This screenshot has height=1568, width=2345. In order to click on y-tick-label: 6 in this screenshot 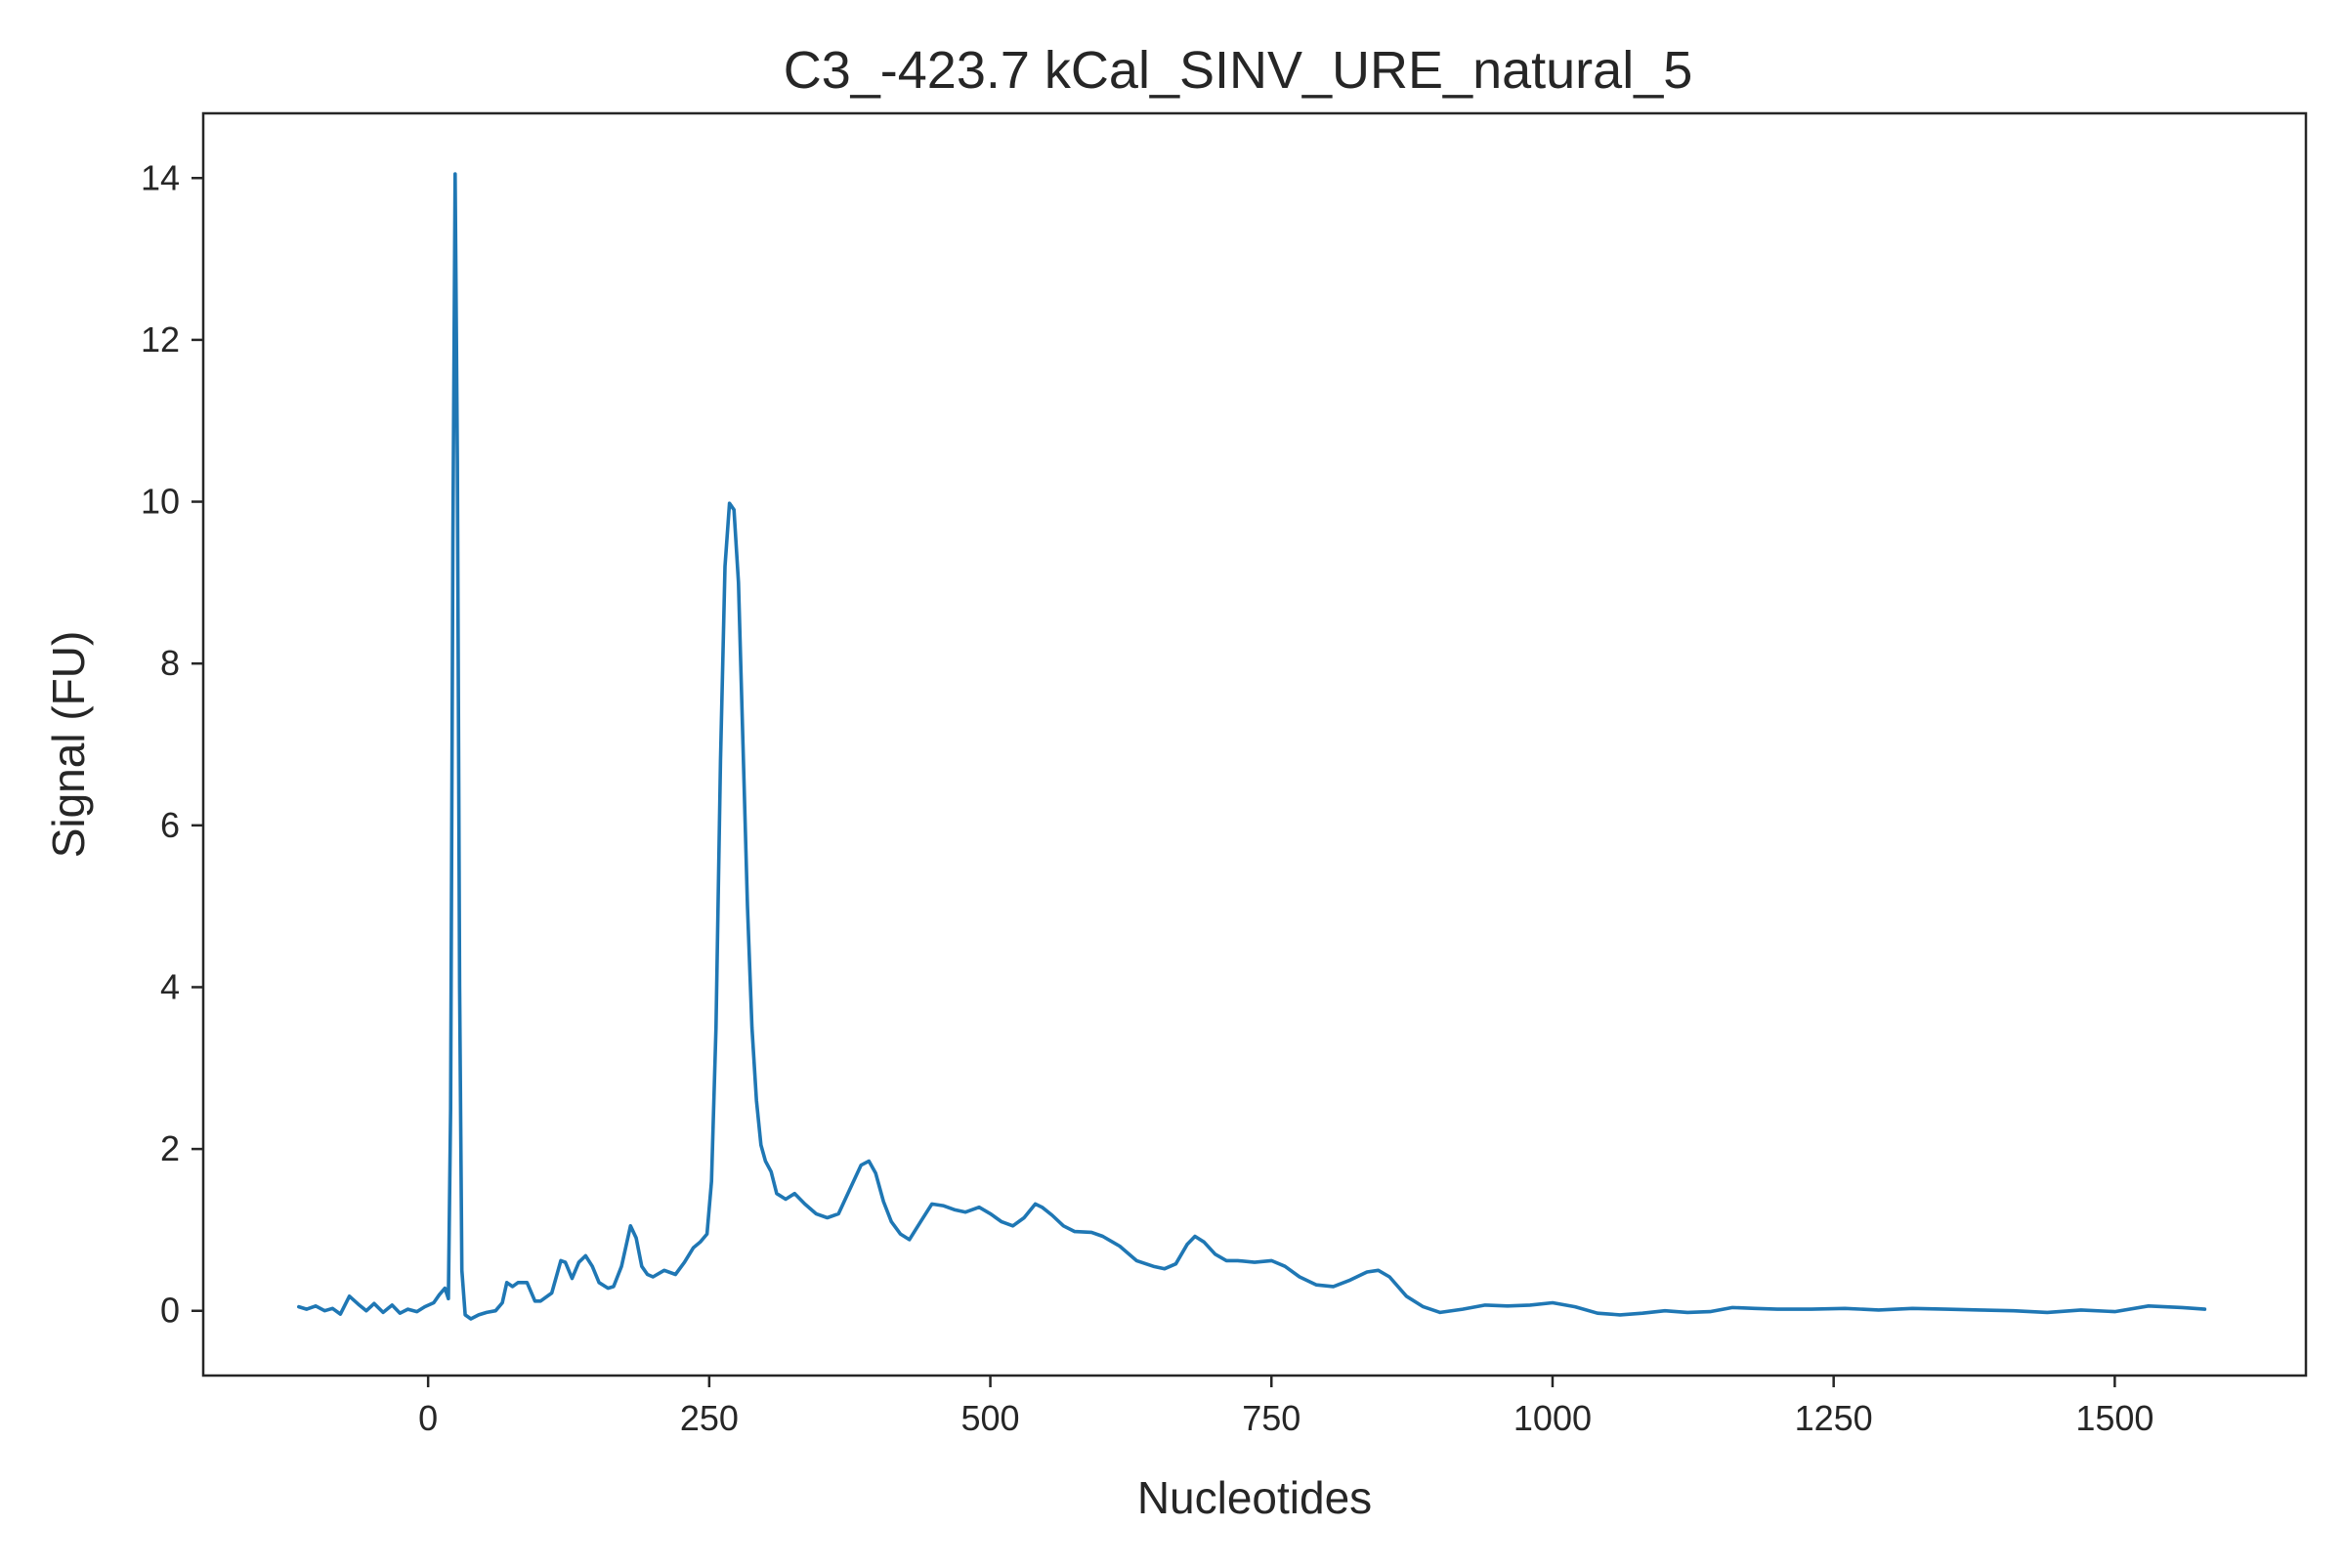, I will do `click(170, 825)`.